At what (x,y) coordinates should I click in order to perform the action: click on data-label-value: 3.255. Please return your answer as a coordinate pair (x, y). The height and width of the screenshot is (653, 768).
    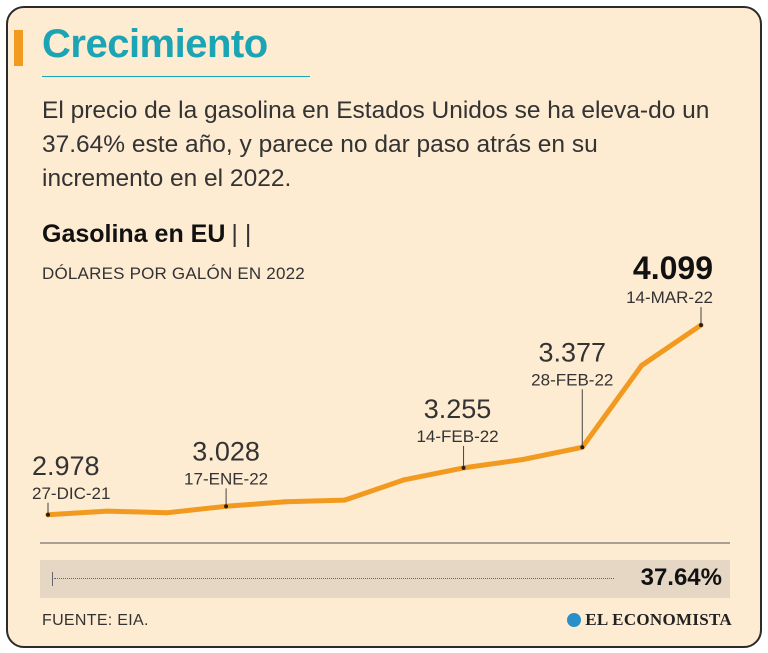
    Looking at the image, I should click on (458, 409).